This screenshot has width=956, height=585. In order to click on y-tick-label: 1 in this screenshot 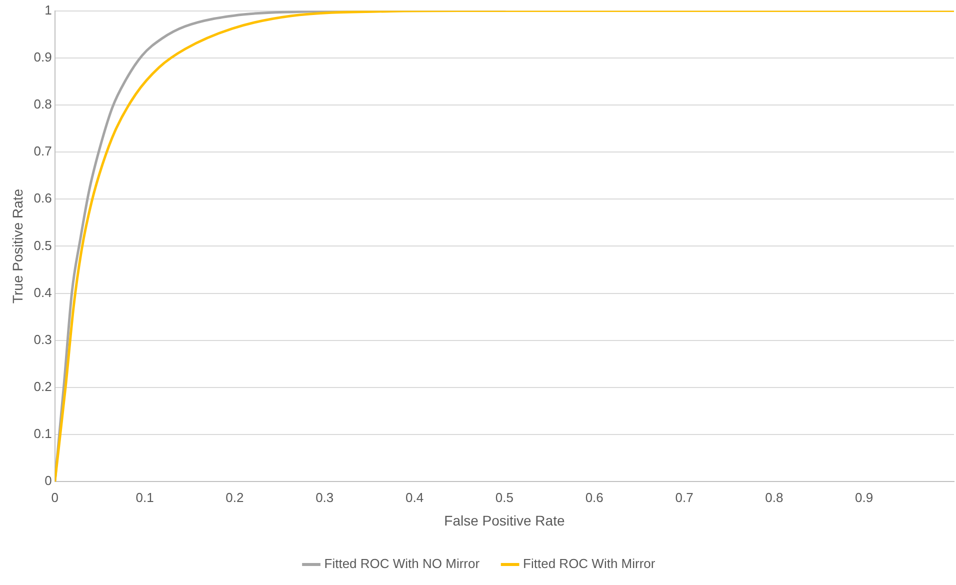, I will do `click(48, 10)`.